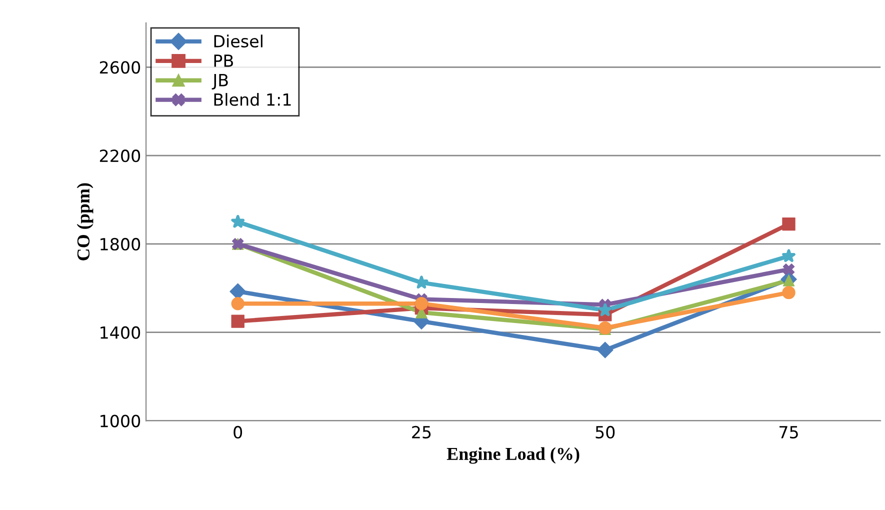 The image size is (885, 510). Describe the element at coordinates (513, 455) in the screenshot. I see `x-axis-title: Engine Load (%)` at that location.